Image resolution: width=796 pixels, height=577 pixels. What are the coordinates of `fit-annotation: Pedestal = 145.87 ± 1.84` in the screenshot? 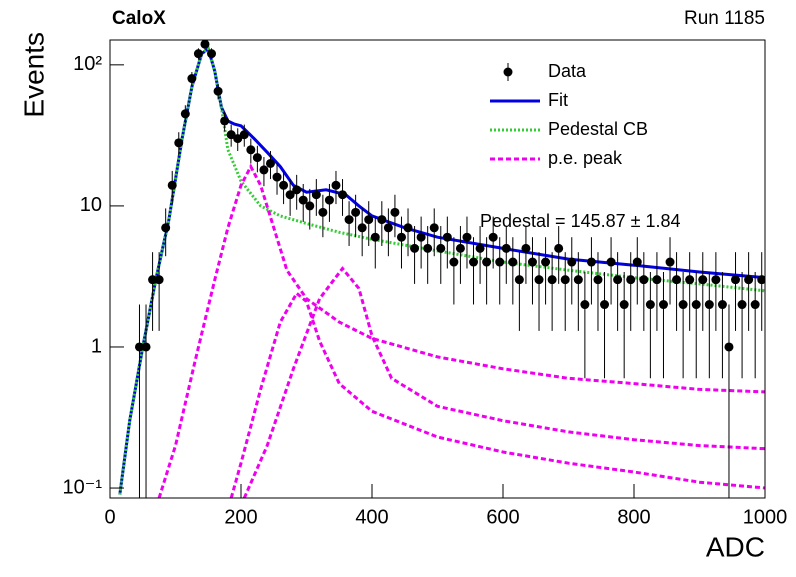 It's located at (580, 221).